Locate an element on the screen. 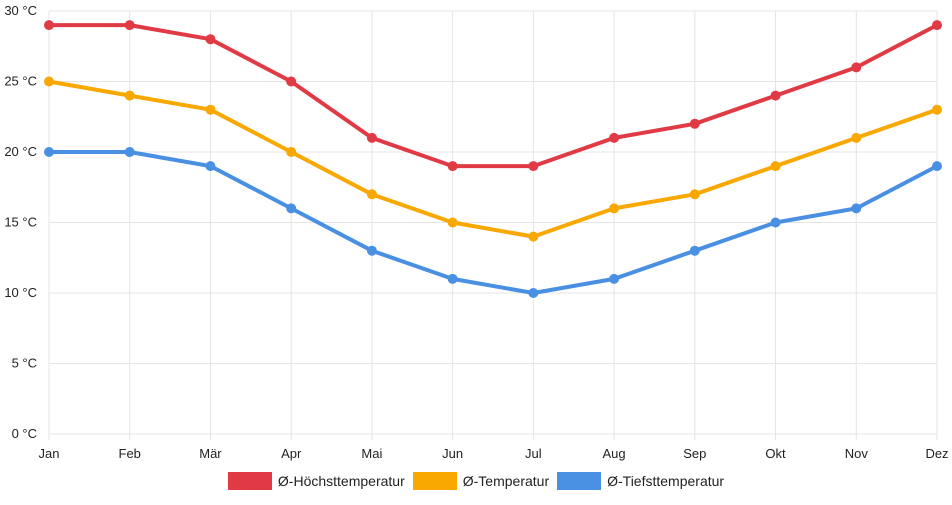  x-tick-label: Okt is located at coordinates (775, 453).